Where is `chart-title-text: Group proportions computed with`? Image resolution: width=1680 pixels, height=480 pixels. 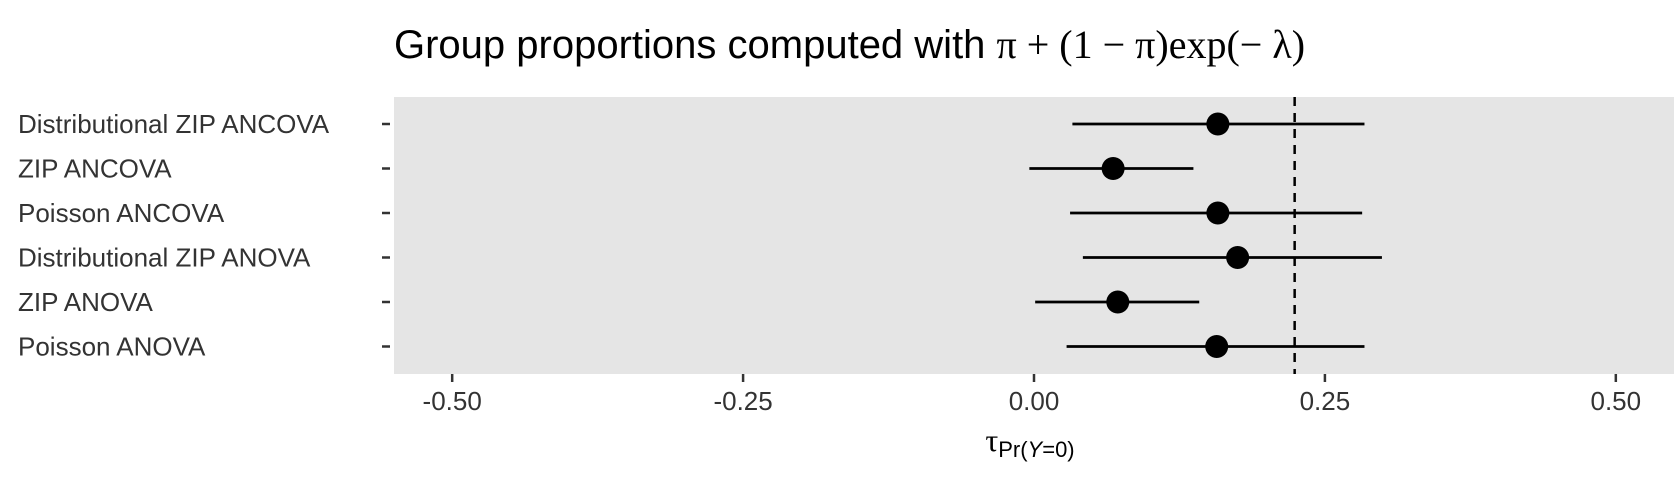 chart-title-text: Group proportions computed with is located at coordinates (695, 45).